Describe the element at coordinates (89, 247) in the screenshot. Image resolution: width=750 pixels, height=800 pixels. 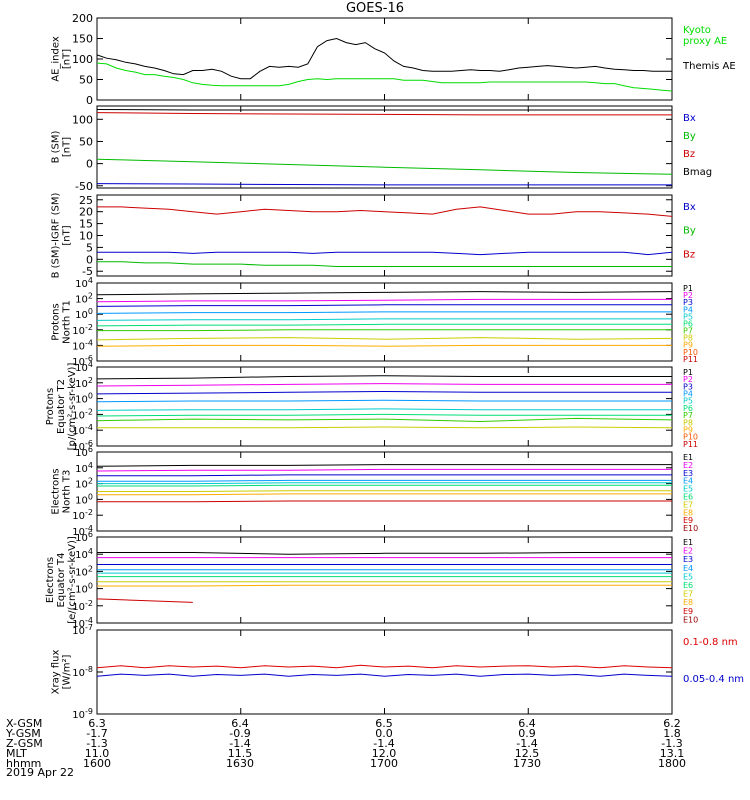
I see `y-tick-label: 5` at that location.